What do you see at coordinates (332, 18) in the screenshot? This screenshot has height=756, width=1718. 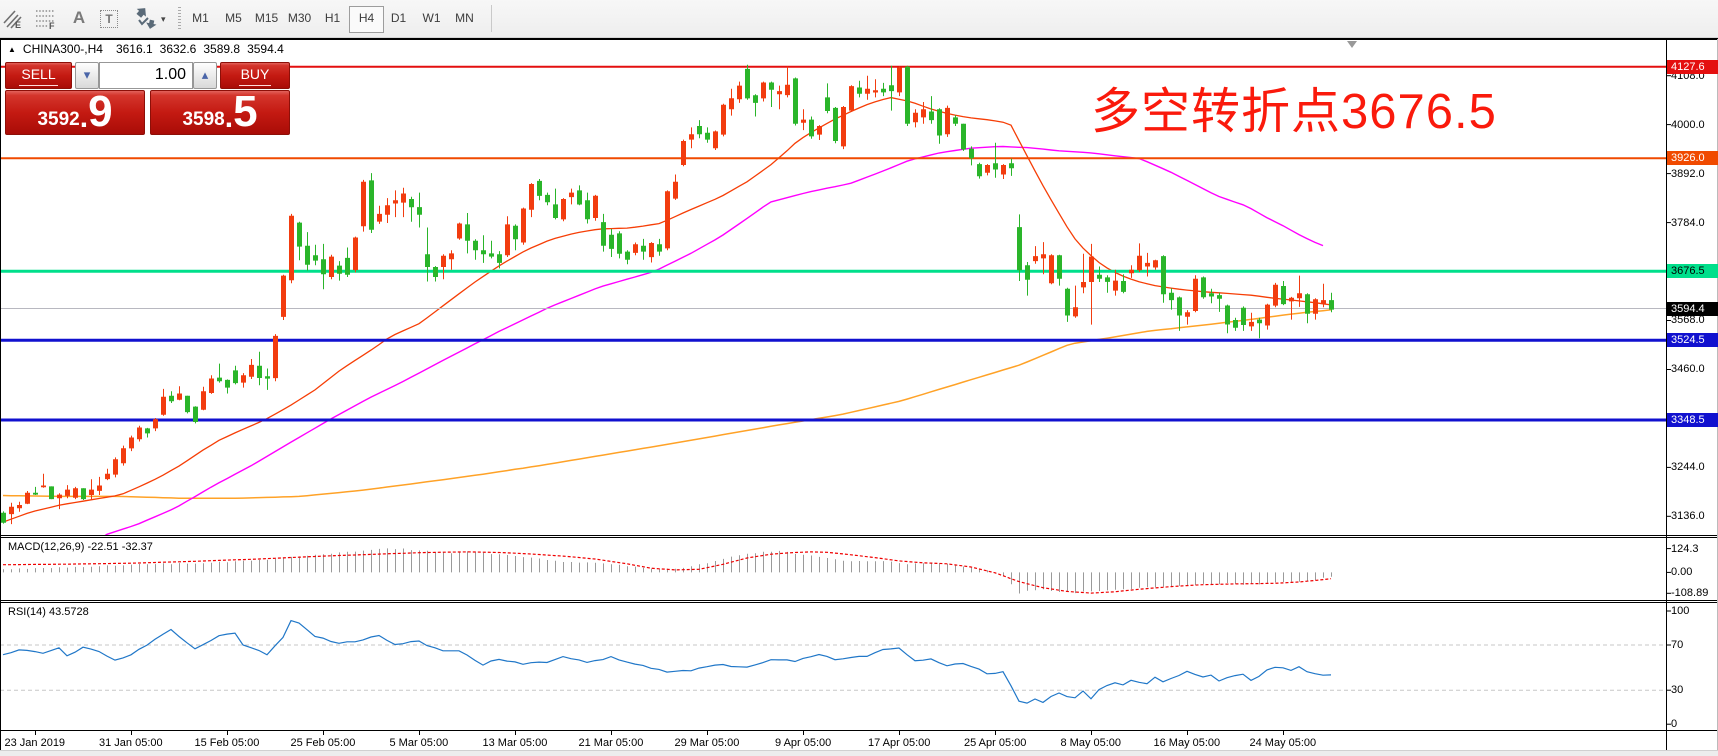 I see `timeframe-button-H1: H1` at bounding box center [332, 18].